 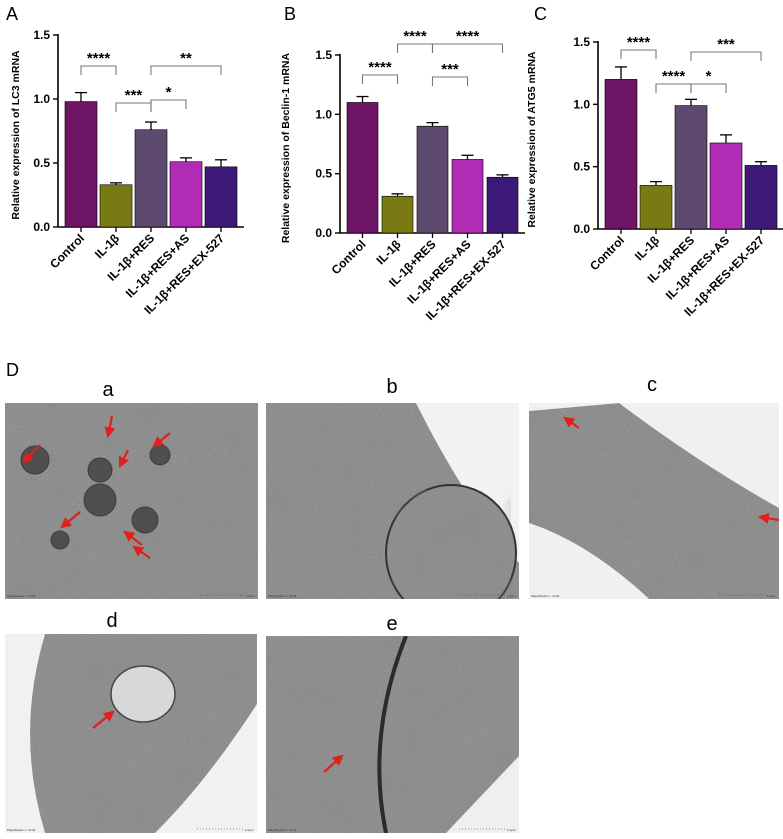 What do you see at coordinates (111, 621) in the screenshot?
I see `micrograph-label: d` at bounding box center [111, 621].